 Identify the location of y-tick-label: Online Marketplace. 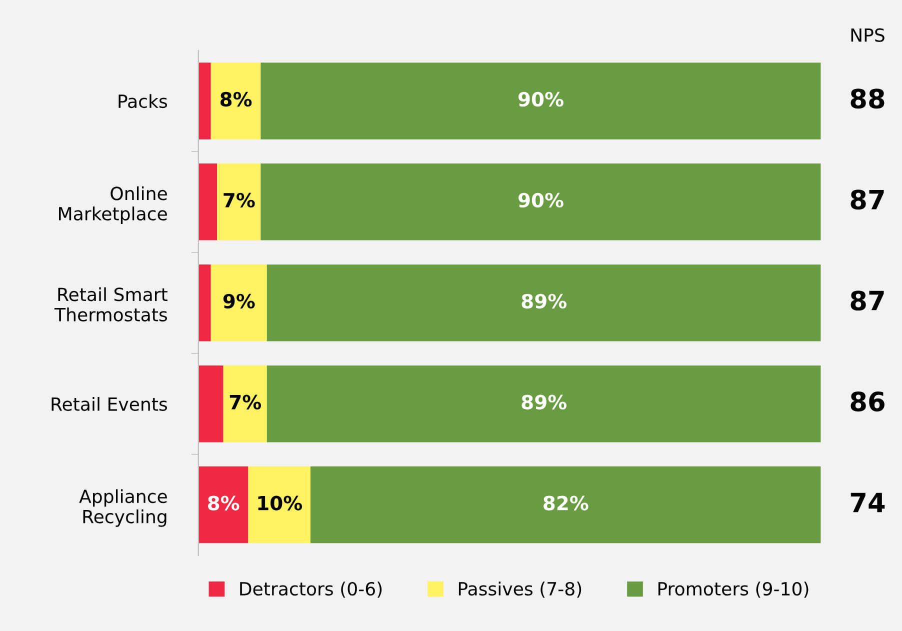
(113, 205).